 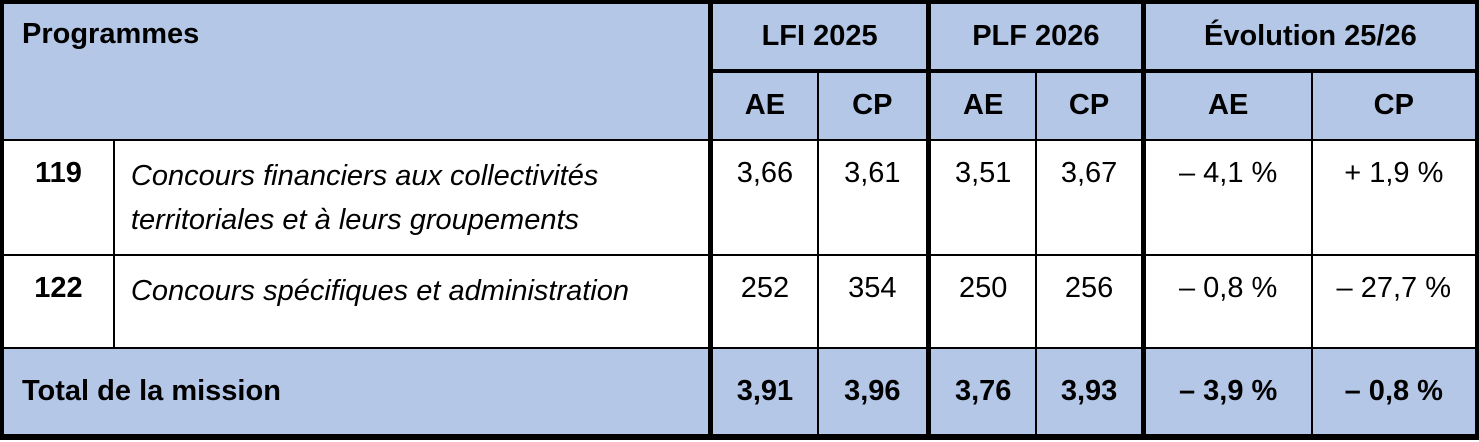 I want to click on subheader-ae-evolution: AE, so click(x=1226, y=104).